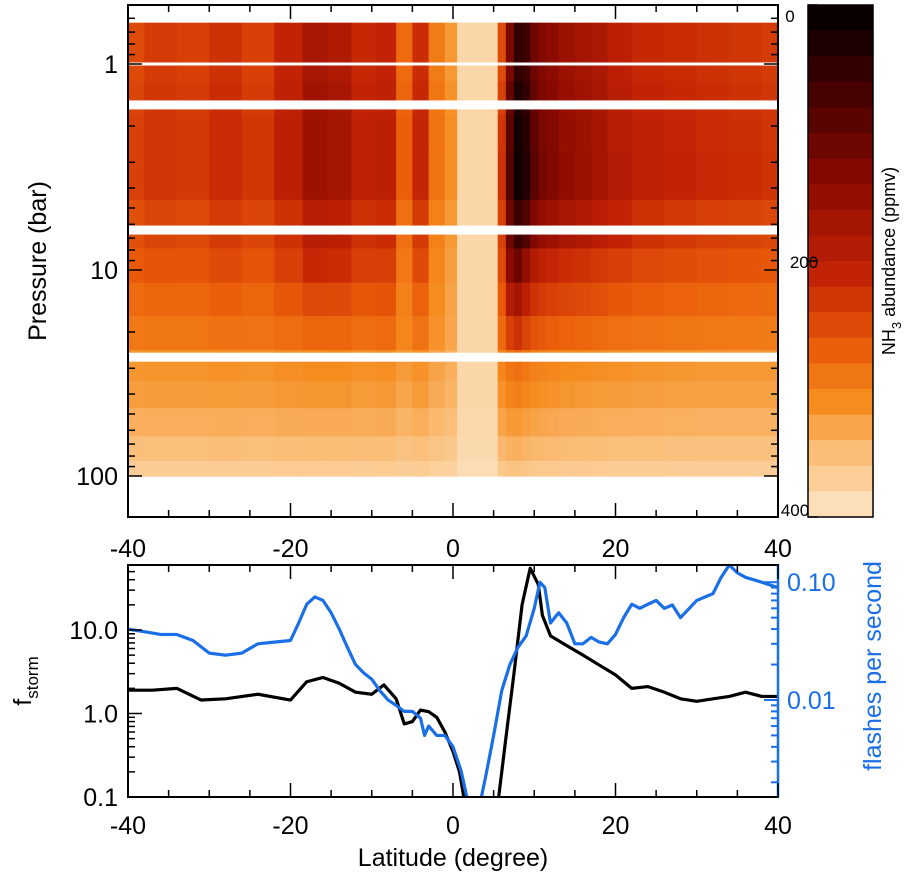 The width and height of the screenshot is (907, 882). What do you see at coordinates (128, 826) in the screenshot?
I see `bottom-x-tick-label: -40` at bounding box center [128, 826].